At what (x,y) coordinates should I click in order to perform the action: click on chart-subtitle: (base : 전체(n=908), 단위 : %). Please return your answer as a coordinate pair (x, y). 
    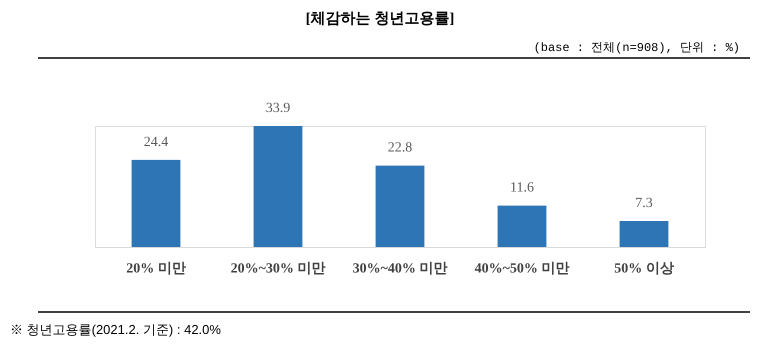
    Looking at the image, I should click on (637, 48).